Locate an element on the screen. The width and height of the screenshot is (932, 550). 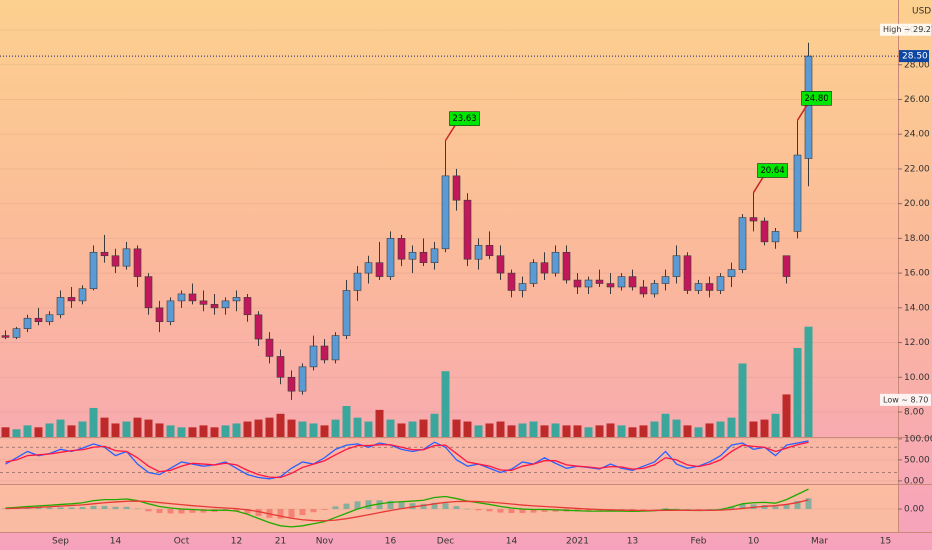
x-tick-label: Dec is located at coordinates (445, 542).